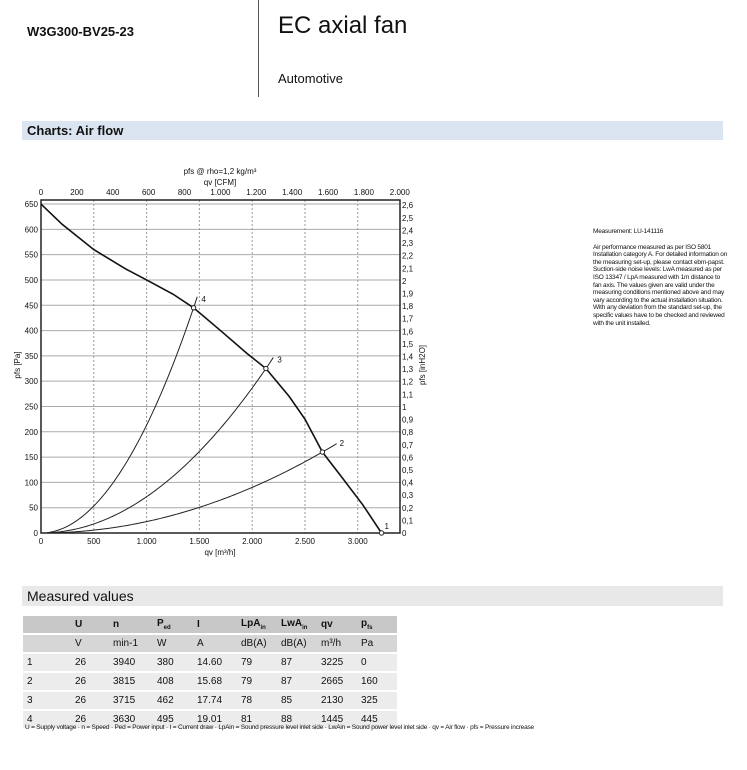 The width and height of the screenshot is (747, 770). I want to click on y-right-tick-label: 0,3, so click(408, 495).